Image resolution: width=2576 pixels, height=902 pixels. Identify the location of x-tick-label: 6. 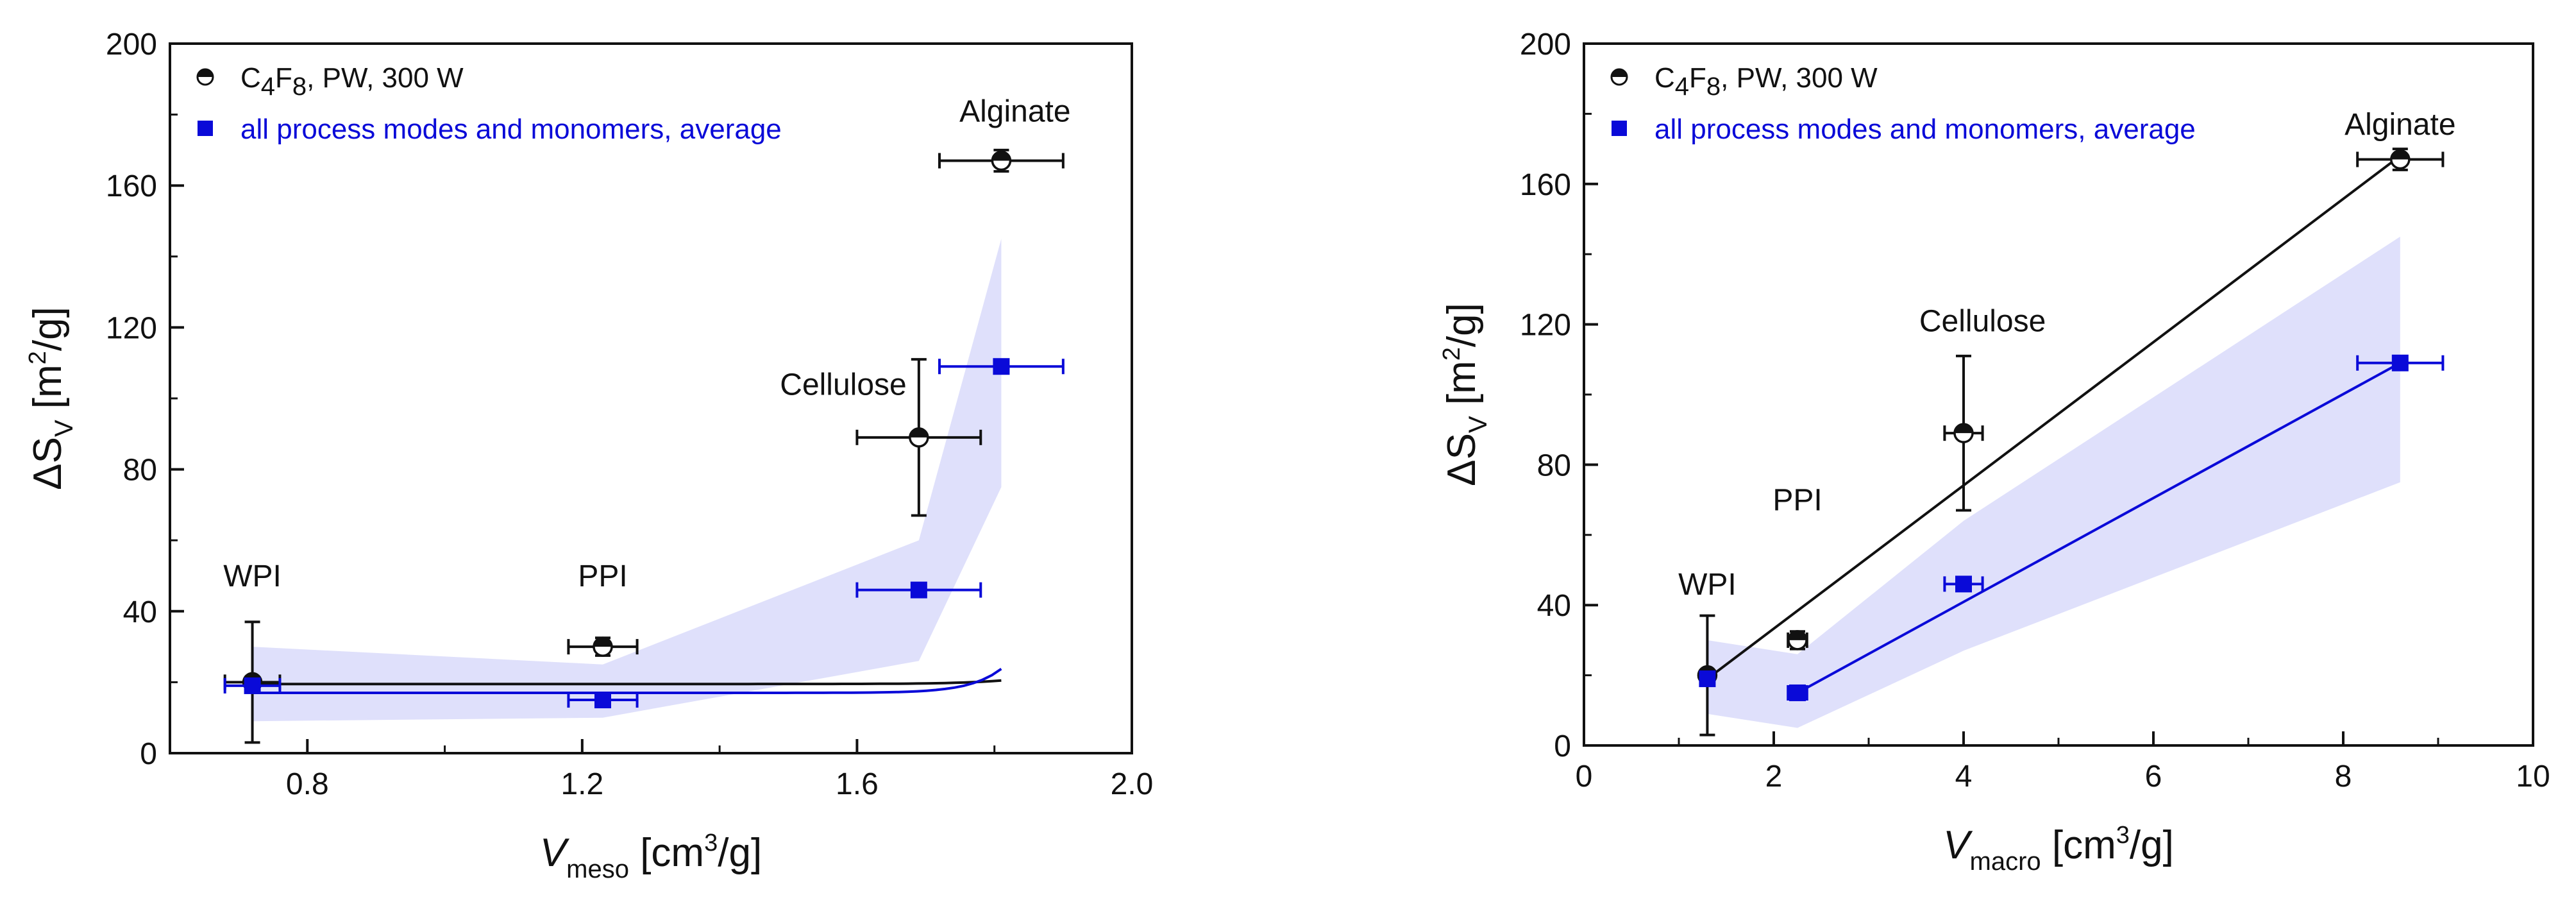
(2153, 777).